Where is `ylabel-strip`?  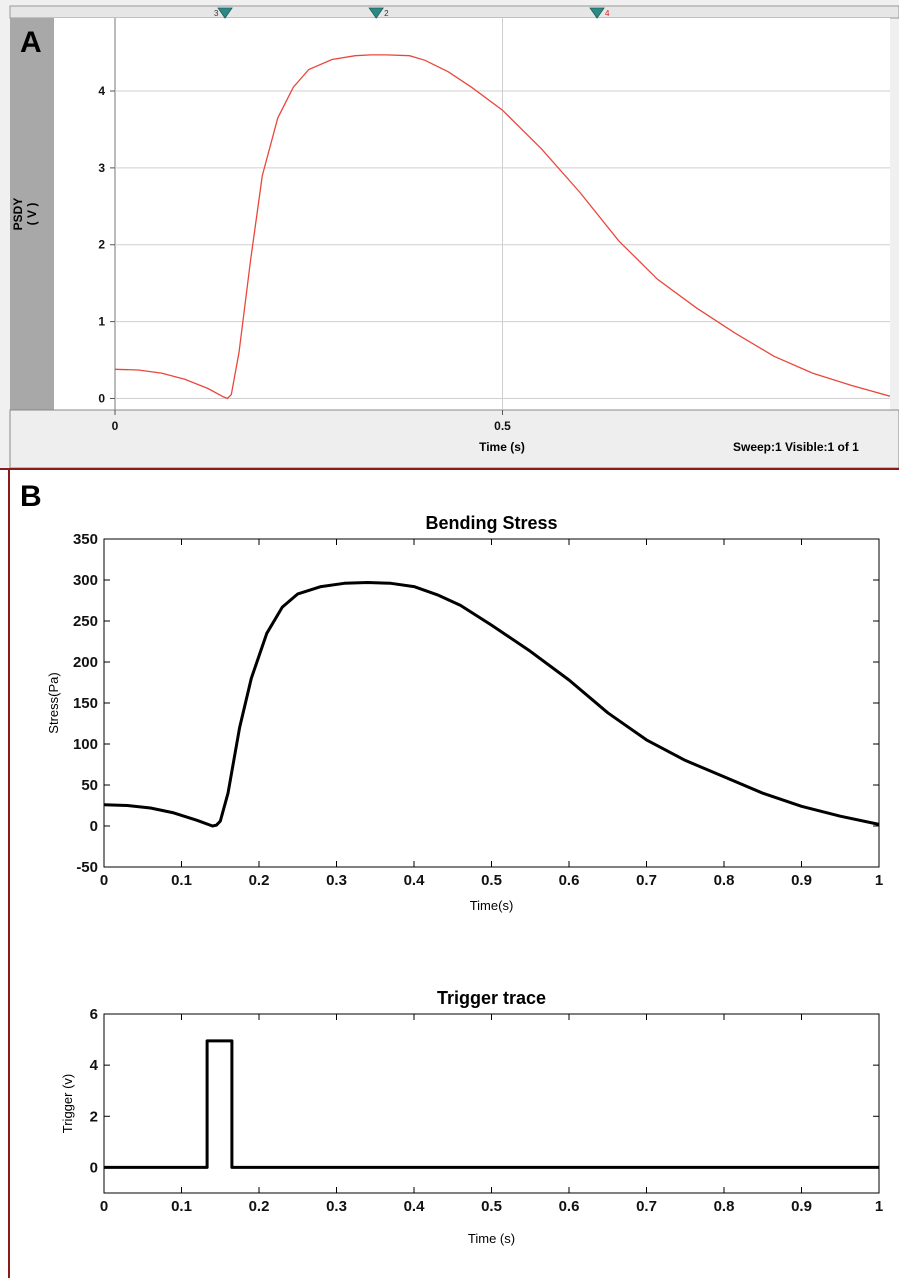
ylabel-strip is located at coordinates (32, 214).